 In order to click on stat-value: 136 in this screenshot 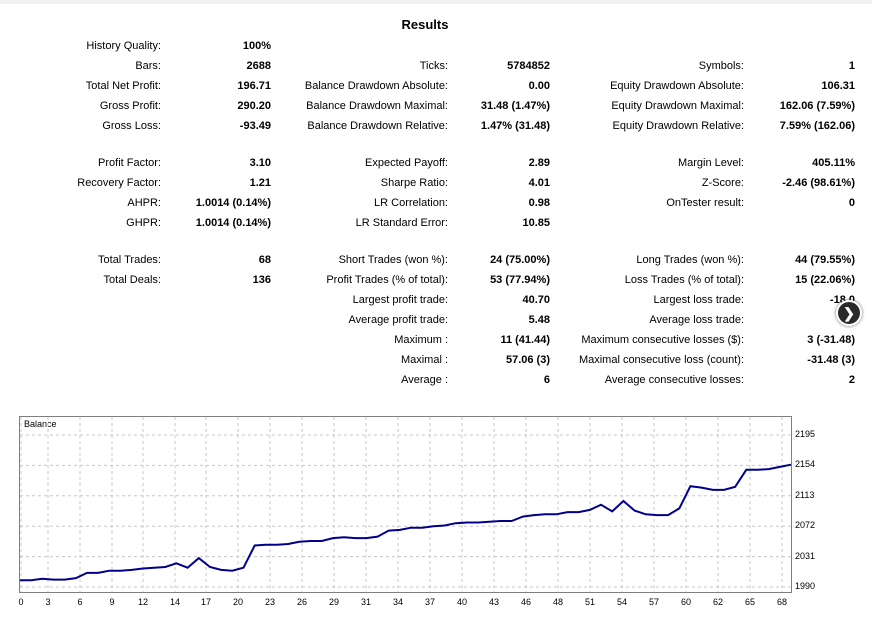, I will do `click(261, 280)`.